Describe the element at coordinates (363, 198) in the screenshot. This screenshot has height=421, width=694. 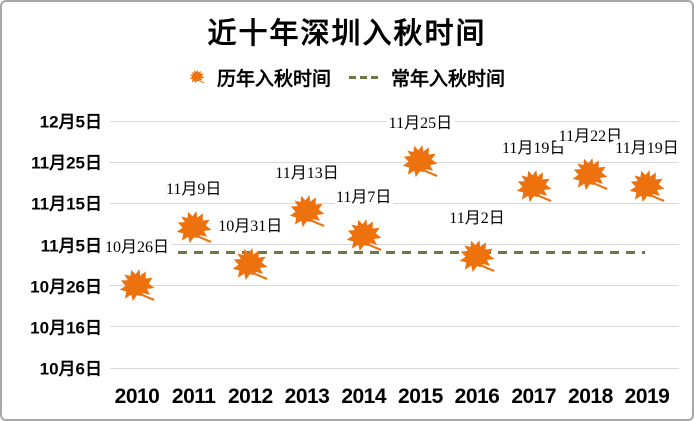
I see `data-point-label: 11月7日` at that location.